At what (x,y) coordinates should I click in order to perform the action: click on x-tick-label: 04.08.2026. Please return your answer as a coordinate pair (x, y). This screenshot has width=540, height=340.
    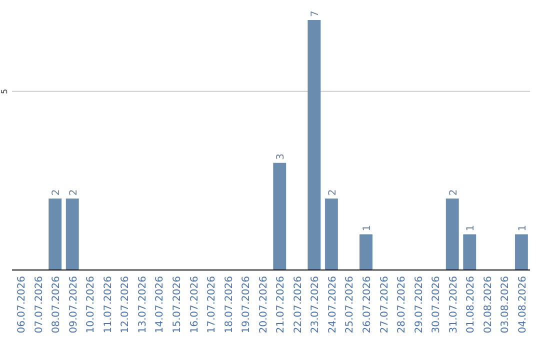
    Looking at the image, I should click on (522, 305).